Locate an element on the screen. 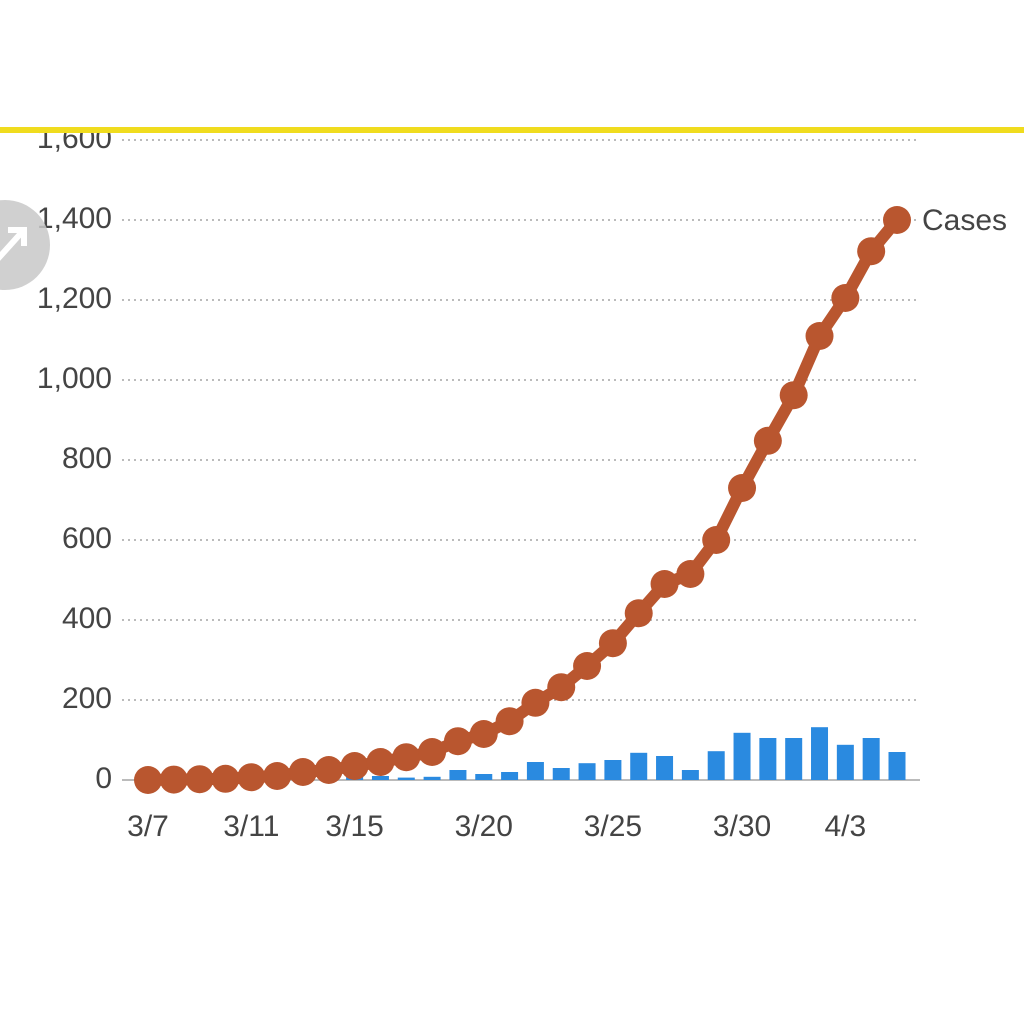 The height and width of the screenshot is (1024, 1024). x-tick-label: 3/20 is located at coordinates (484, 826).